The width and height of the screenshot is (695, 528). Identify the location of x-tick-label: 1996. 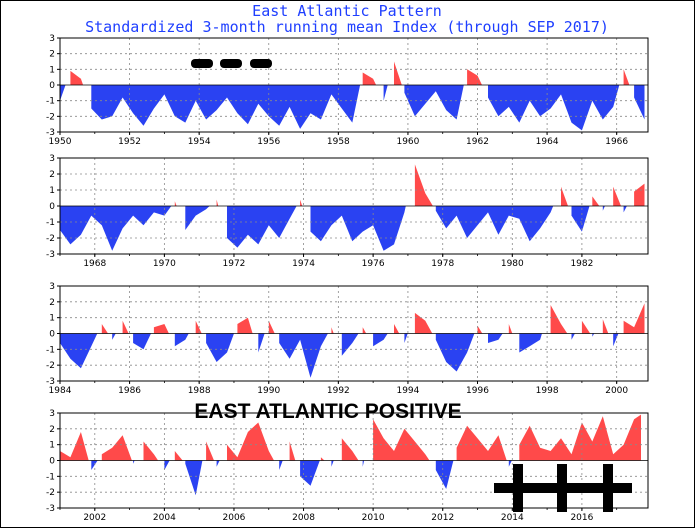
(477, 391).